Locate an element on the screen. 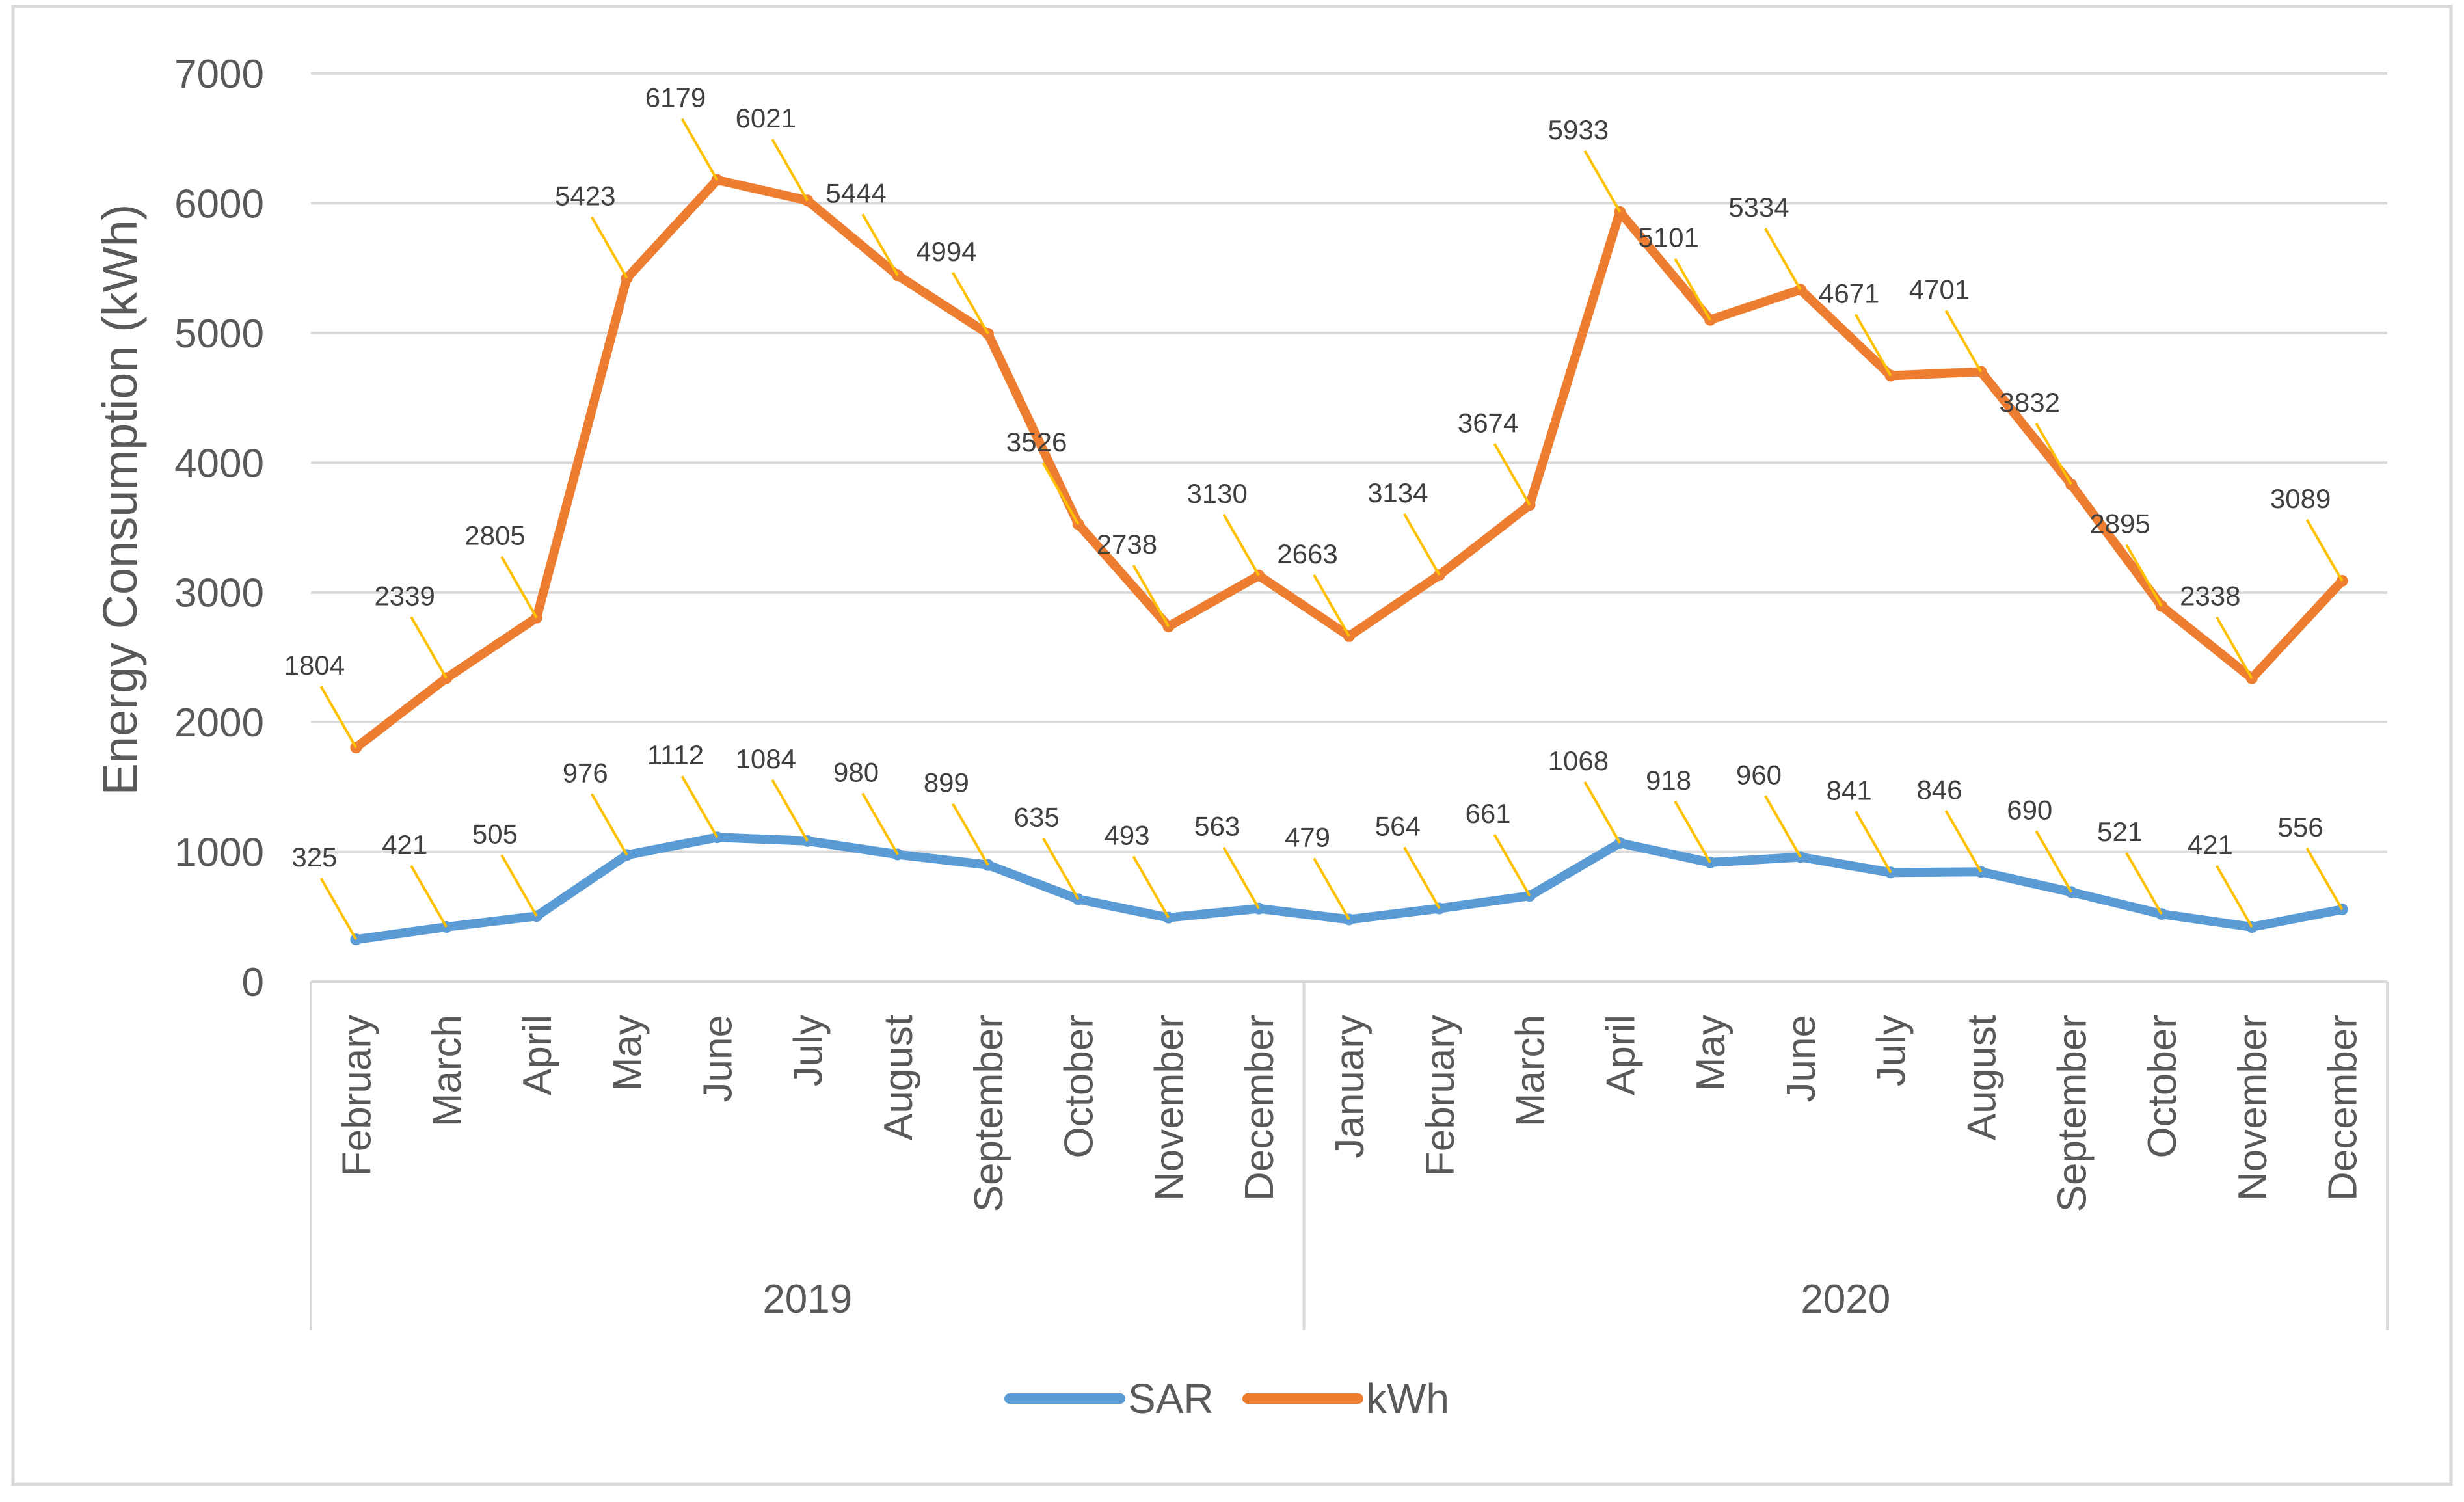 Image resolution: width=2464 pixels, height=1502 pixels. data-label-sar: 564 is located at coordinates (1398, 826).